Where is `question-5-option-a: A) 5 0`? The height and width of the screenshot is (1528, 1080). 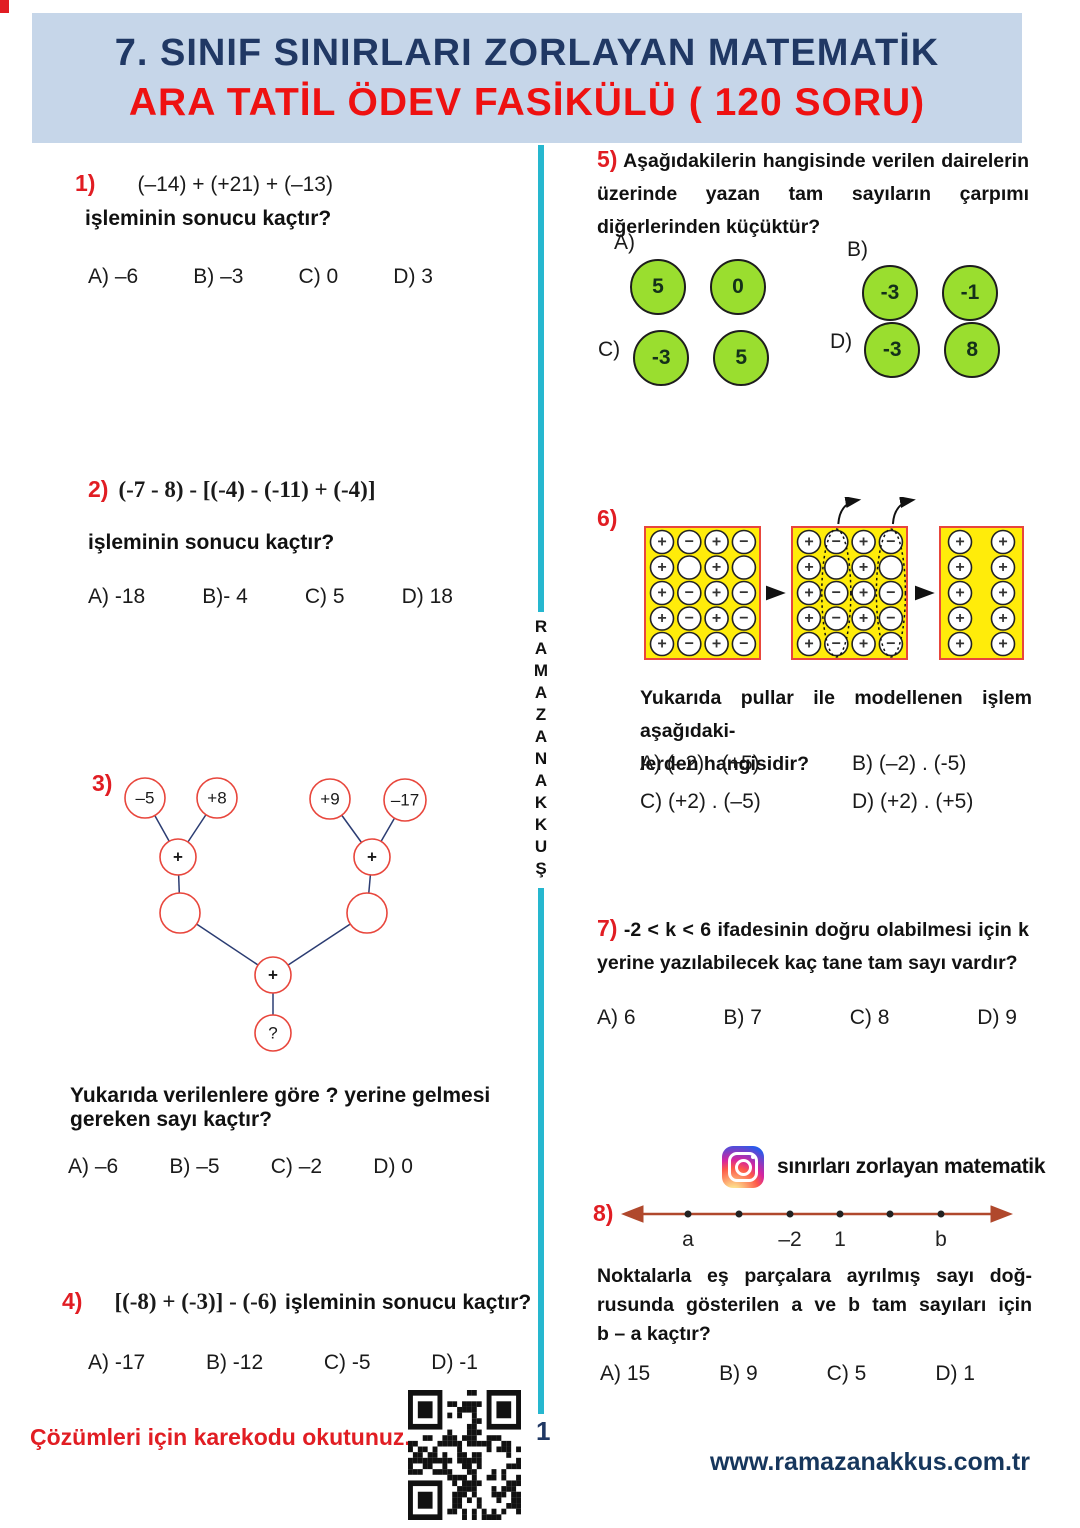 question-5-option-a: A) 5 0 is located at coordinates (690, 273).